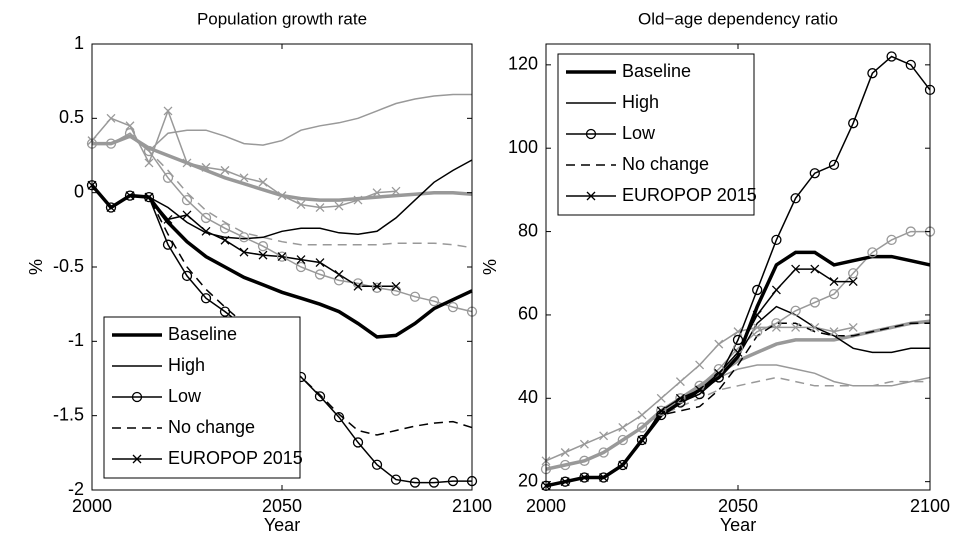 The image size is (960, 546). I want to click on legend-label: No change, so click(211, 427).